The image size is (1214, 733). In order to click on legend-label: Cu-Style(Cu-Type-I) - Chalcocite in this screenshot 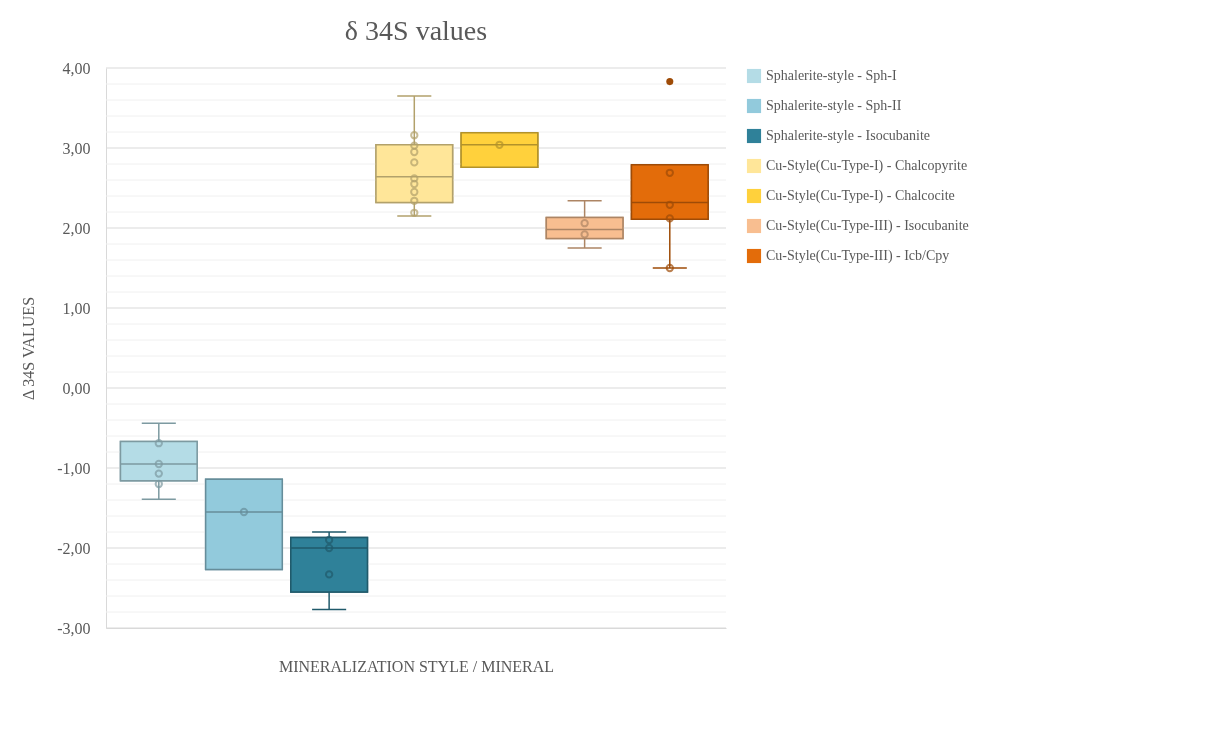, I will do `click(860, 196)`.